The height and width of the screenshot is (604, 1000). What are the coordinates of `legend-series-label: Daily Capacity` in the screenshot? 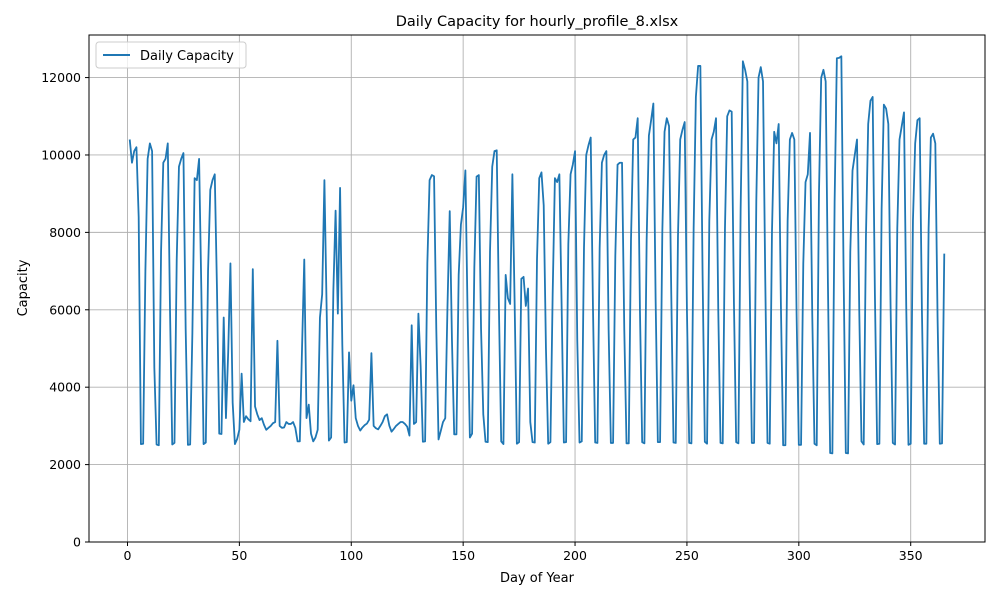 It's located at (187, 56).